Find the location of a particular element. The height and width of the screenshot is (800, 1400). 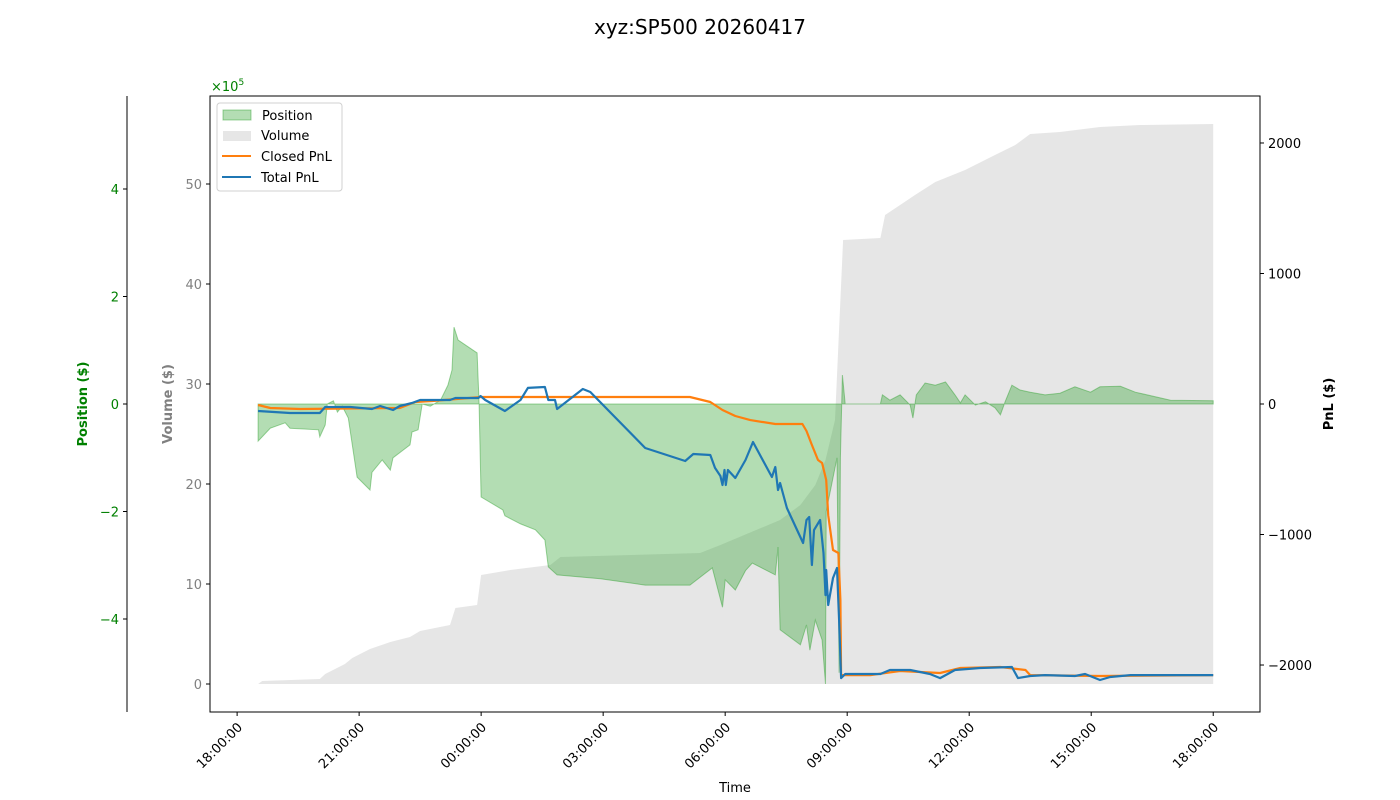

position-tick-label: 0 is located at coordinates (115, 405).